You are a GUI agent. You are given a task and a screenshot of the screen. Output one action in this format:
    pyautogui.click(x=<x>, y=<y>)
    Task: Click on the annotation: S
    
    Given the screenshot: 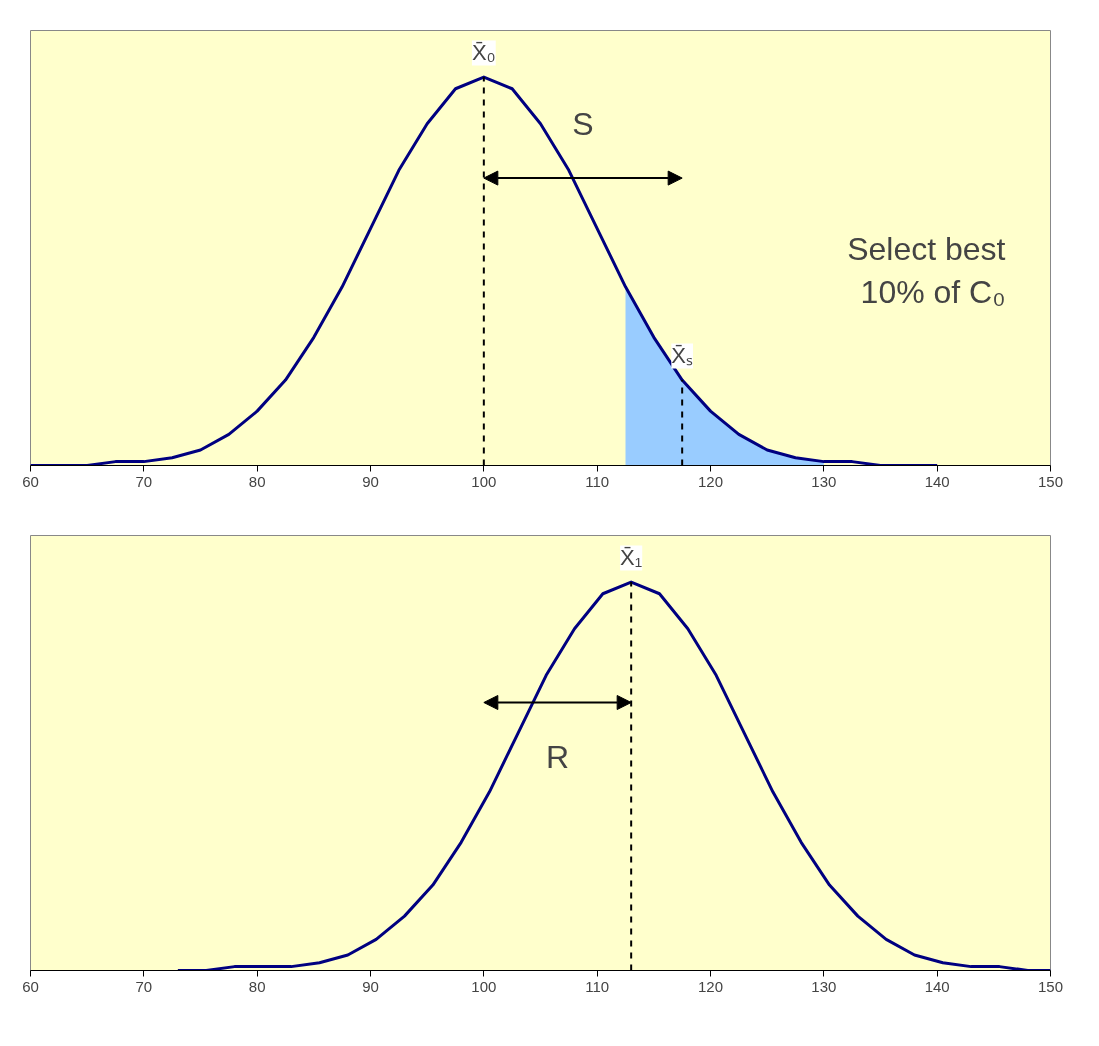 What is the action you would take?
    pyautogui.click(x=583, y=123)
    